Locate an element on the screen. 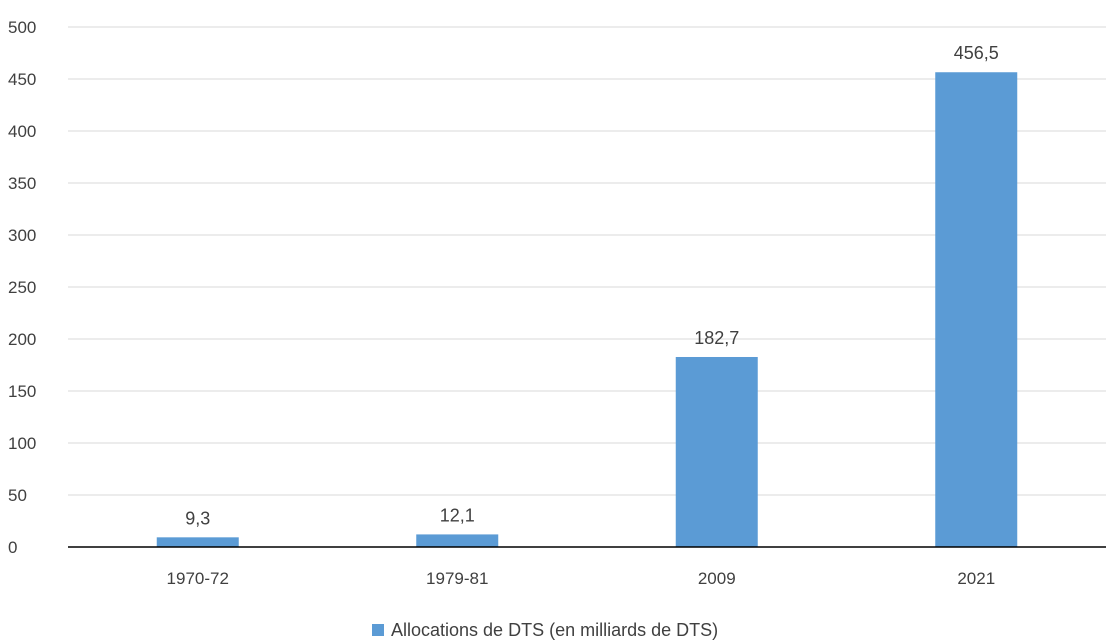  legend-swatch is located at coordinates (378, 630).